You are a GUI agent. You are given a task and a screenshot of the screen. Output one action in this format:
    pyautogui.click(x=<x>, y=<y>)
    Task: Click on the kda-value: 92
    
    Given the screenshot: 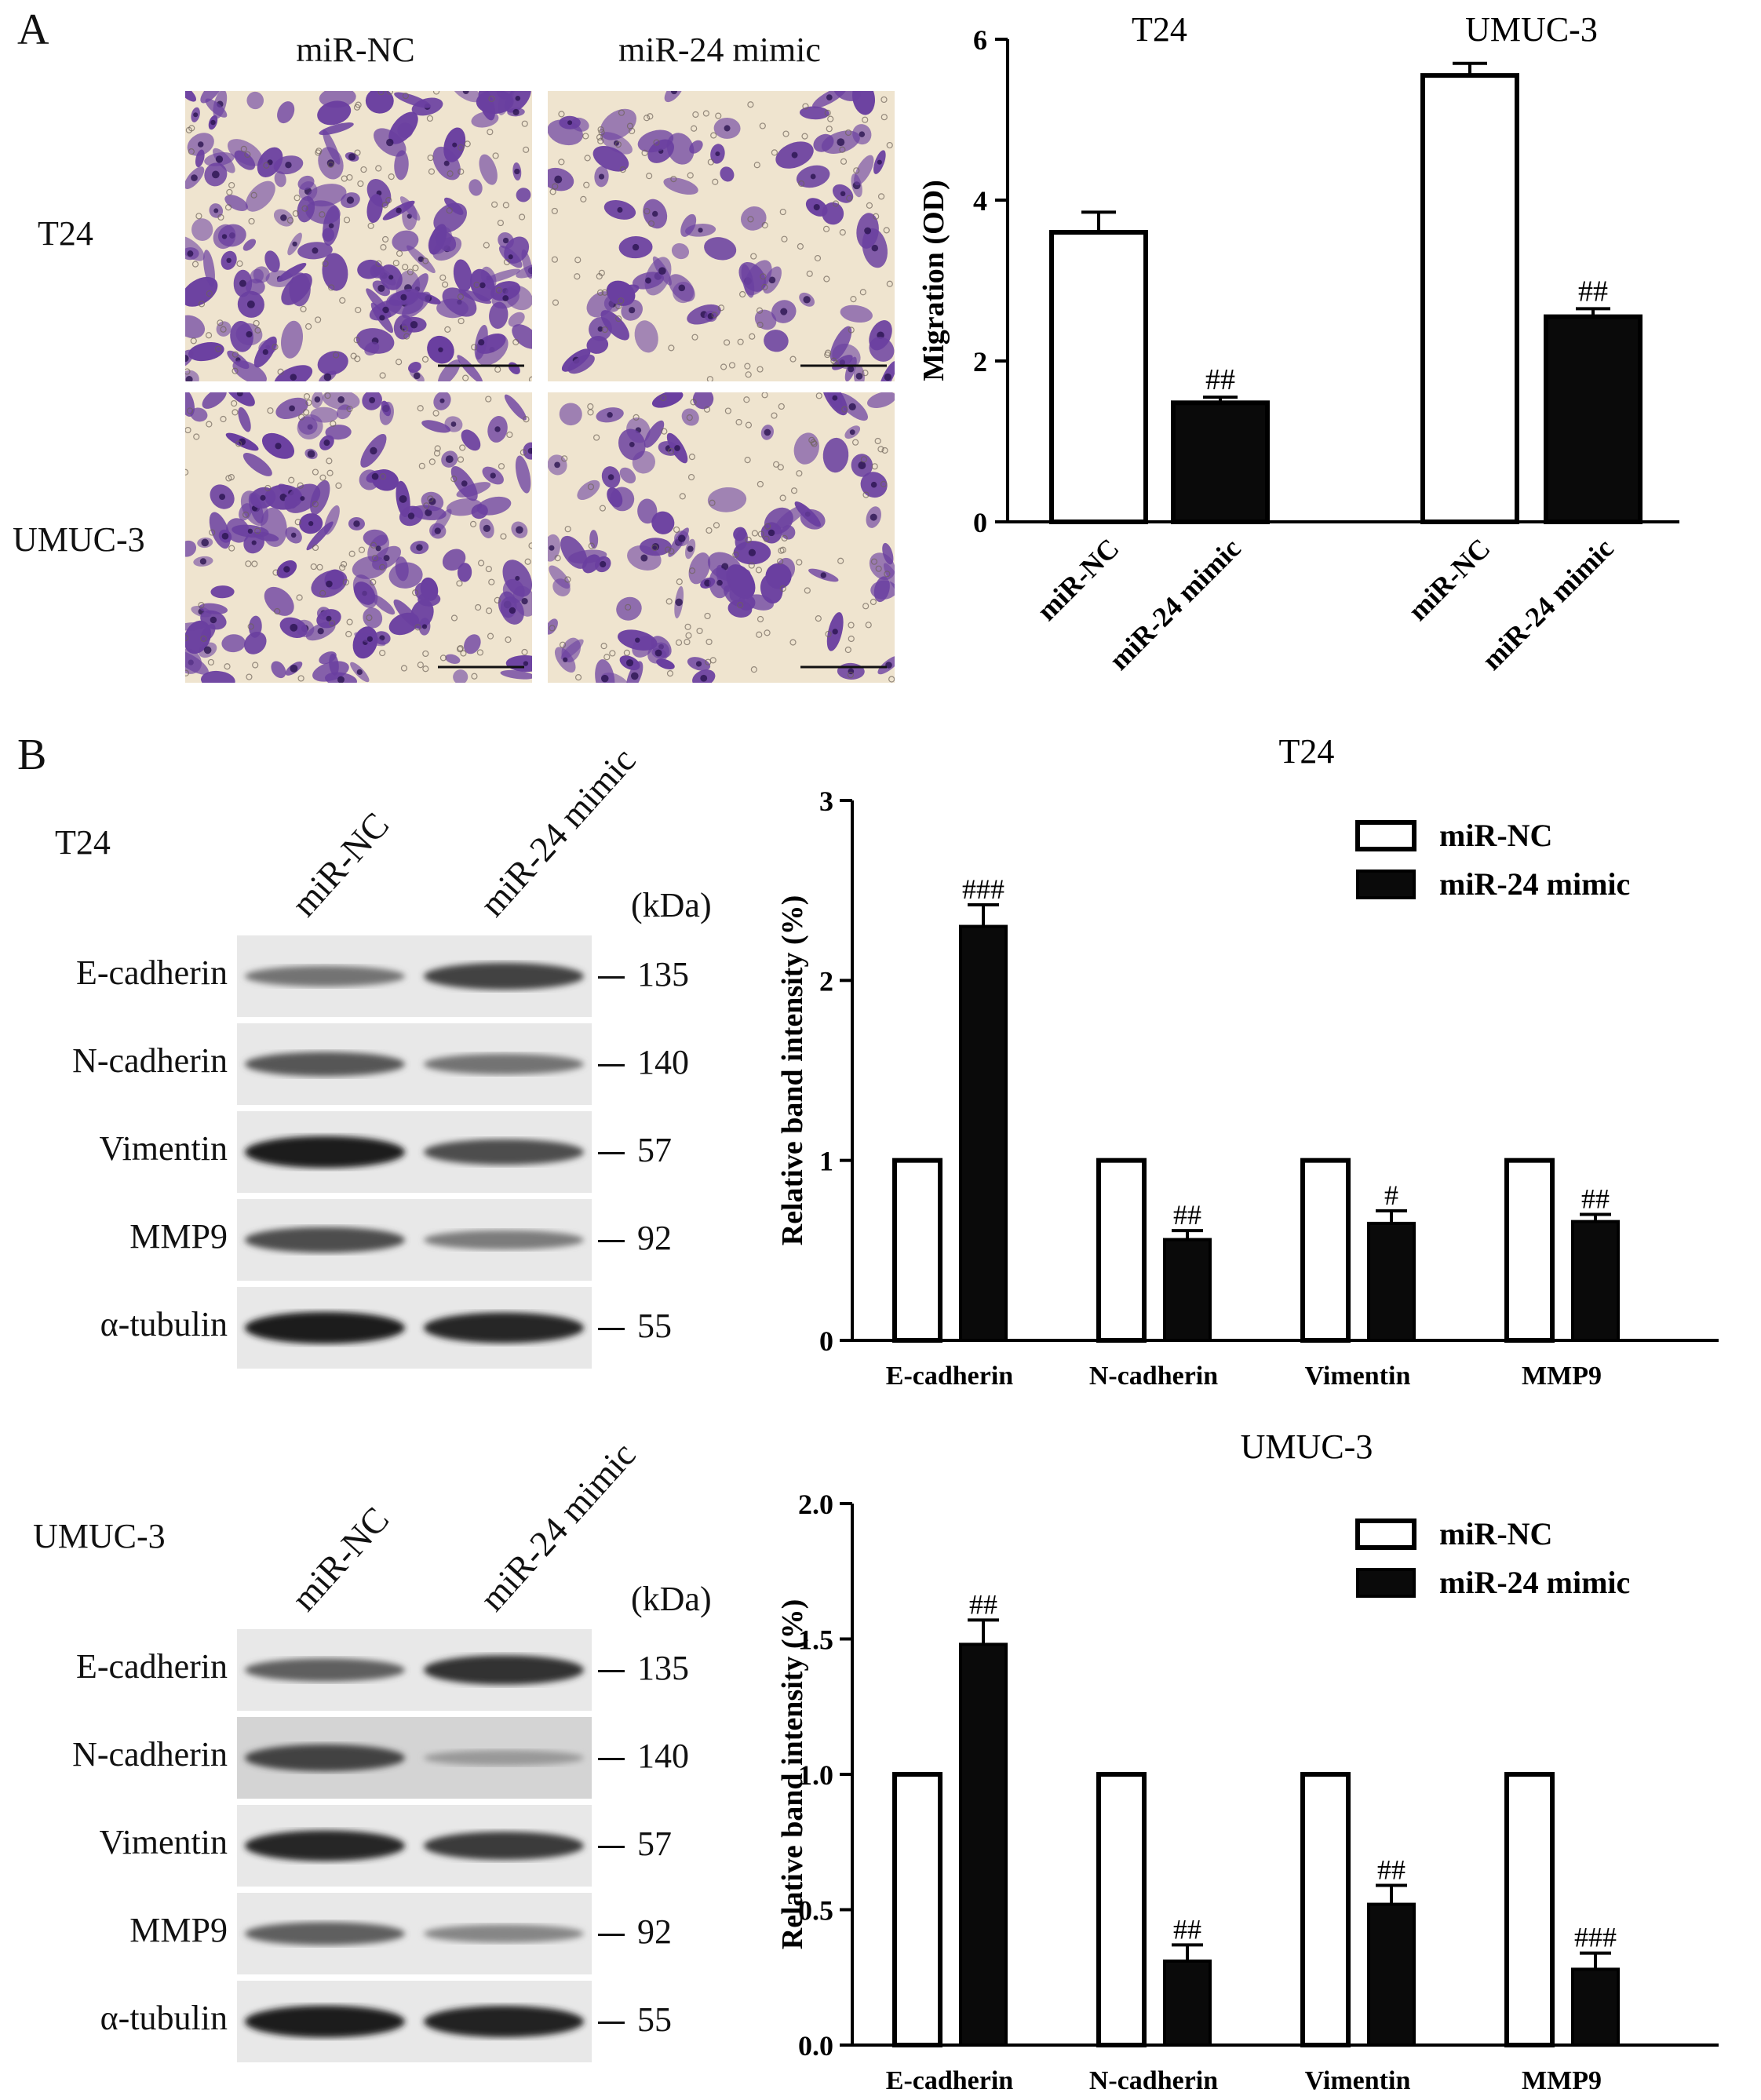 What is the action you would take?
    pyautogui.click(x=655, y=1238)
    